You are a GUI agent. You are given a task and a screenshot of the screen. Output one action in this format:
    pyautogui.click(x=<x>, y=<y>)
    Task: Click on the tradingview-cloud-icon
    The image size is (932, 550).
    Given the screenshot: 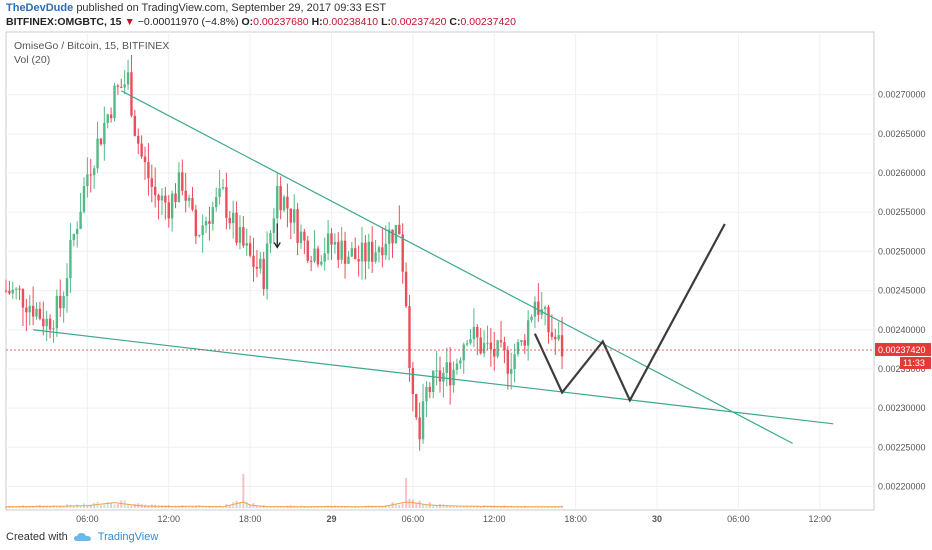 What is the action you would take?
    pyautogui.click(x=82, y=537)
    